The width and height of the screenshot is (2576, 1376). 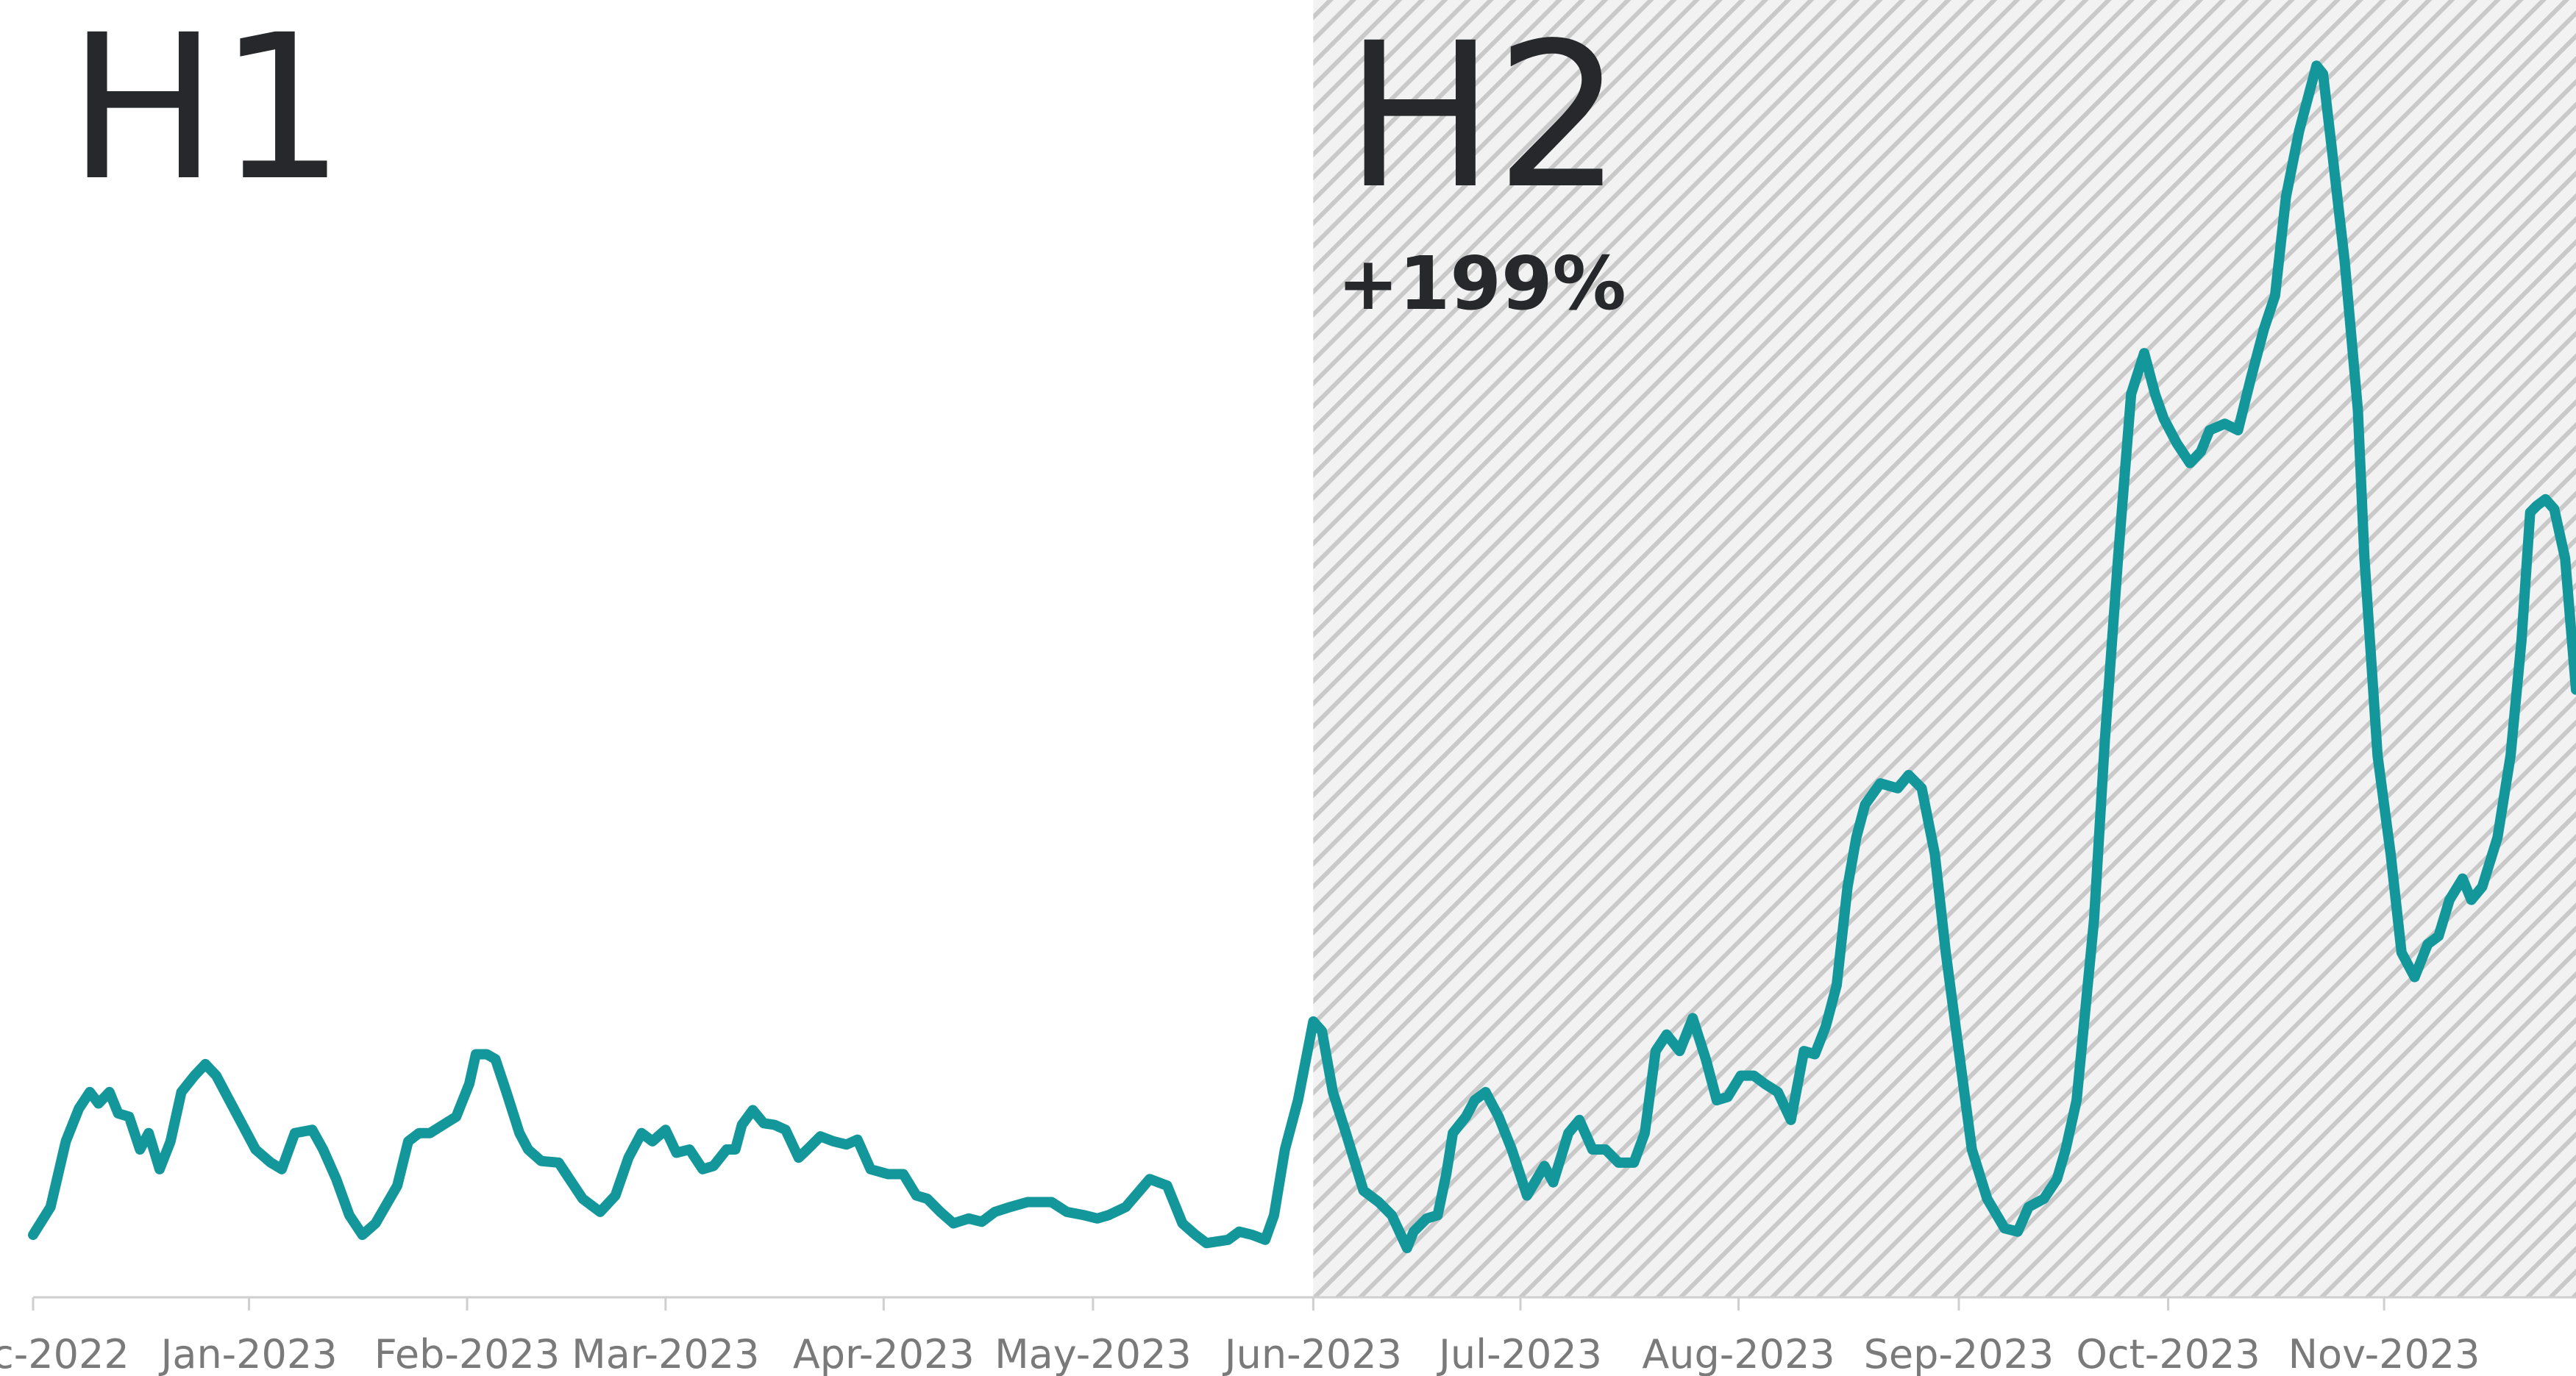 What do you see at coordinates (665, 1353) in the screenshot?
I see `x-tick-label: Mar-2023` at bounding box center [665, 1353].